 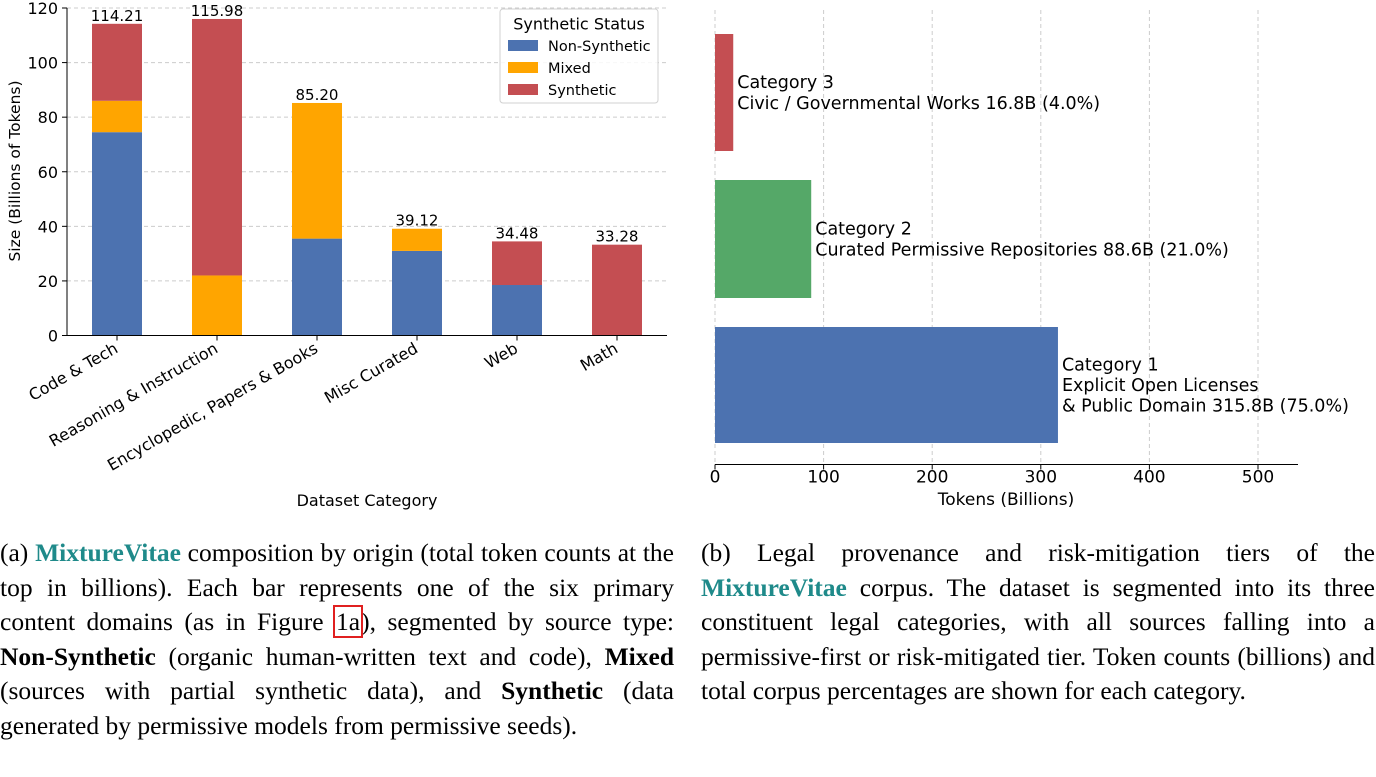 What do you see at coordinates (217, 11) in the screenshot?
I see `total-label-reasoning-instruction: 115.98` at bounding box center [217, 11].